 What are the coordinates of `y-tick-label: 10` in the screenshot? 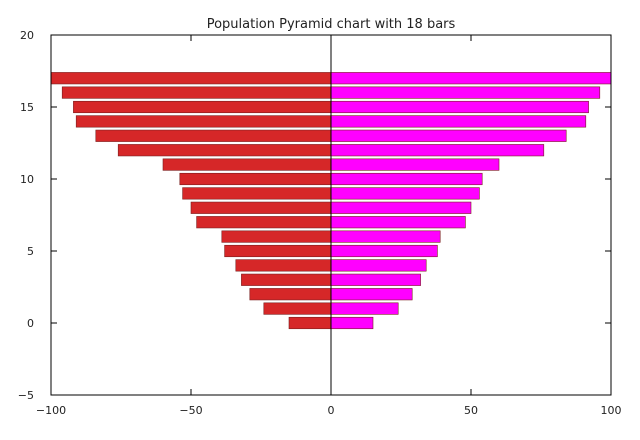 It's located at (27, 179).